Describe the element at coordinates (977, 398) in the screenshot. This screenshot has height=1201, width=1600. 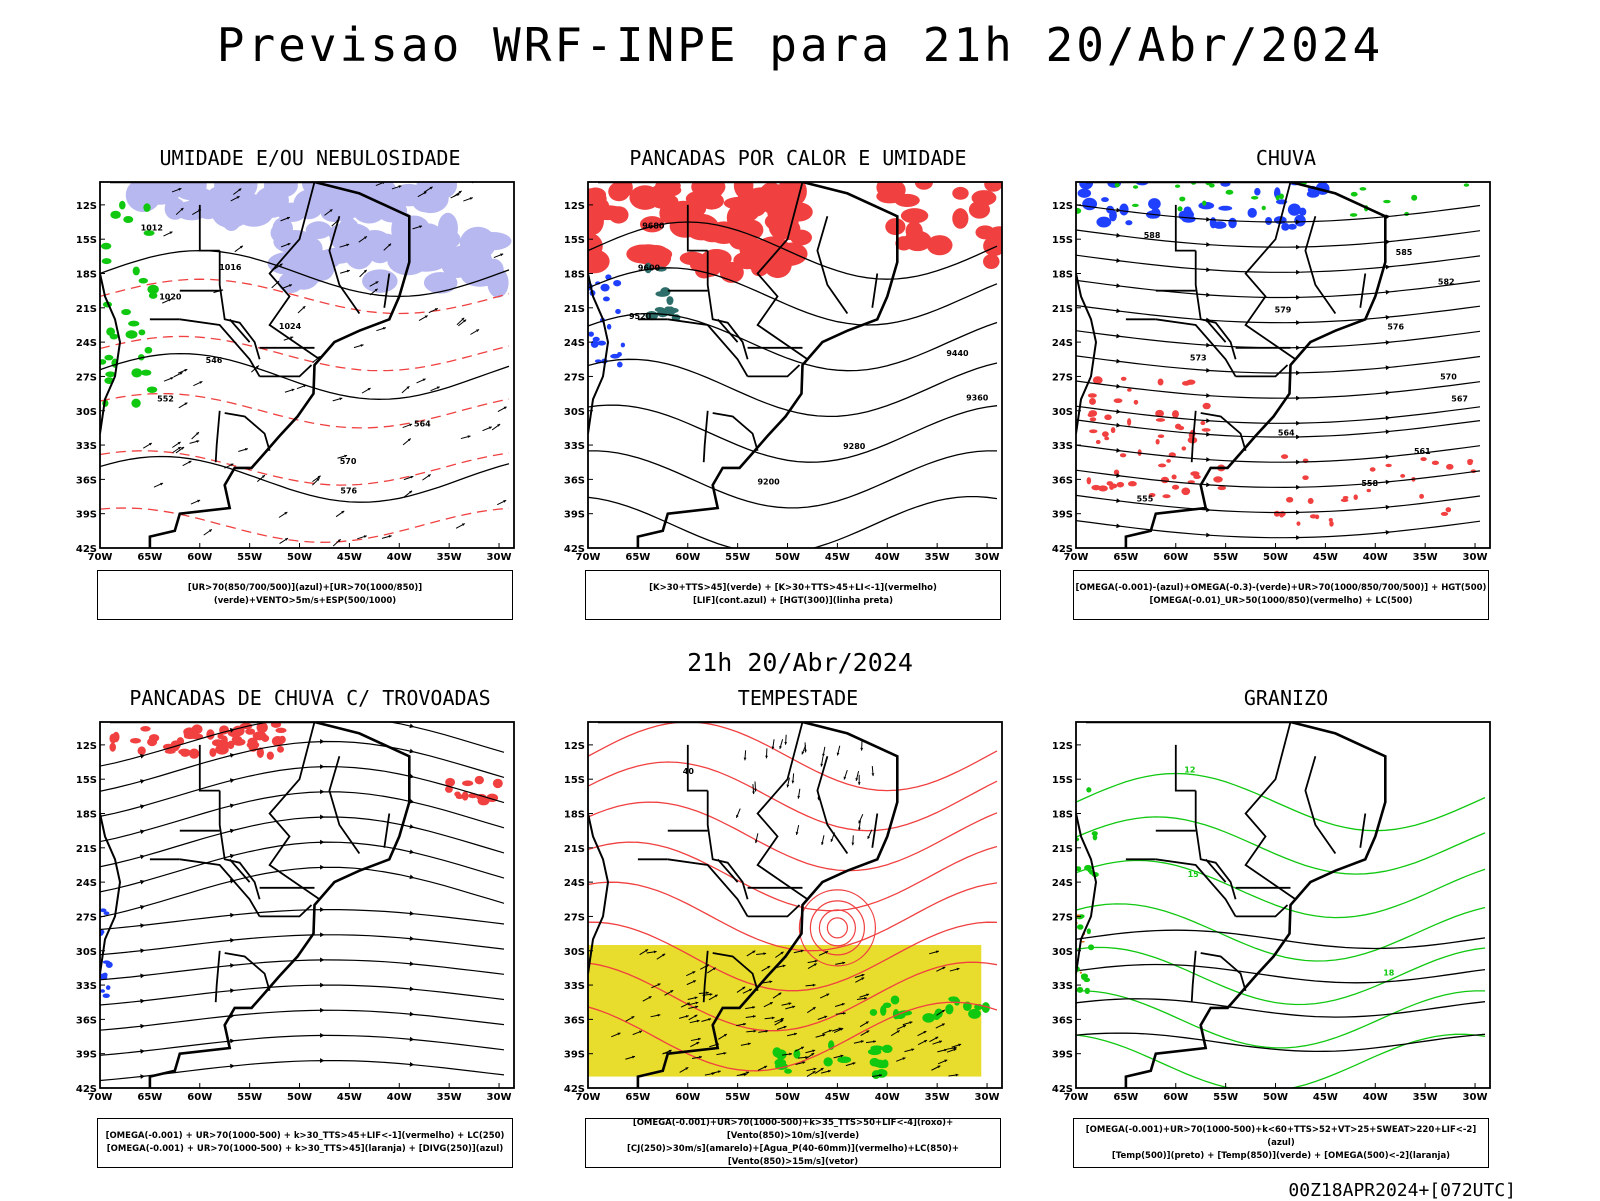
I see `contour-label: 9360` at that location.